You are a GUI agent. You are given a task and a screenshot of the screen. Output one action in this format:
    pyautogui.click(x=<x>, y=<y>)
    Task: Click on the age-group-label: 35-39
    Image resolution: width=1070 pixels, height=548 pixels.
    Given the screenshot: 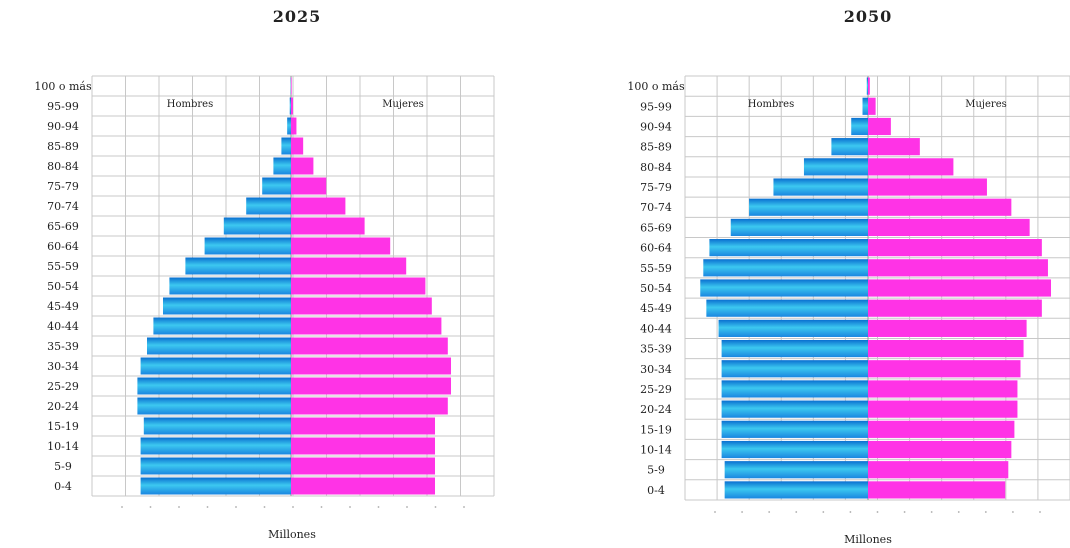 What is the action you would take?
    pyautogui.click(x=63, y=346)
    